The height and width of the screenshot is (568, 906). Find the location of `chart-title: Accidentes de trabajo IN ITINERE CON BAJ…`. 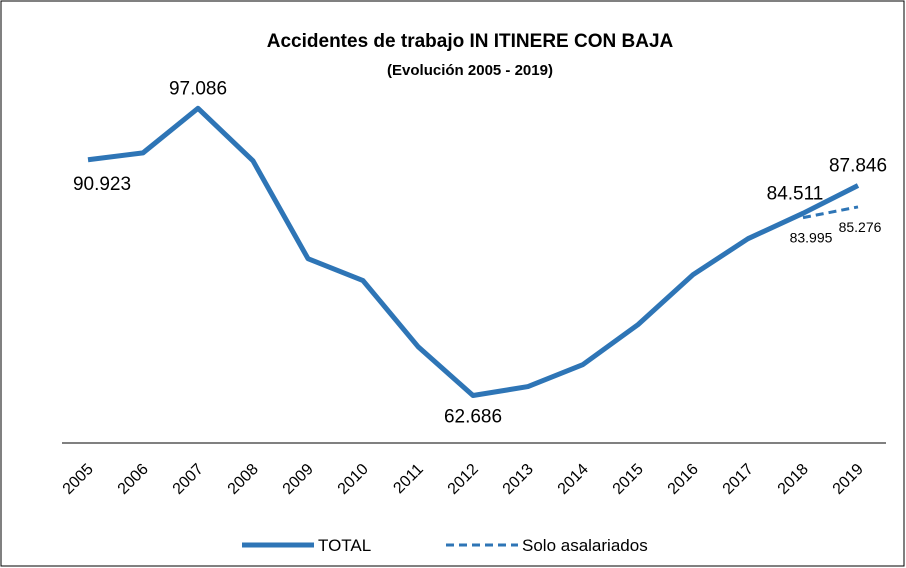

chart-title: Accidentes de trabajo IN ITINERE CON BAJ… is located at coordinates (470, 41).